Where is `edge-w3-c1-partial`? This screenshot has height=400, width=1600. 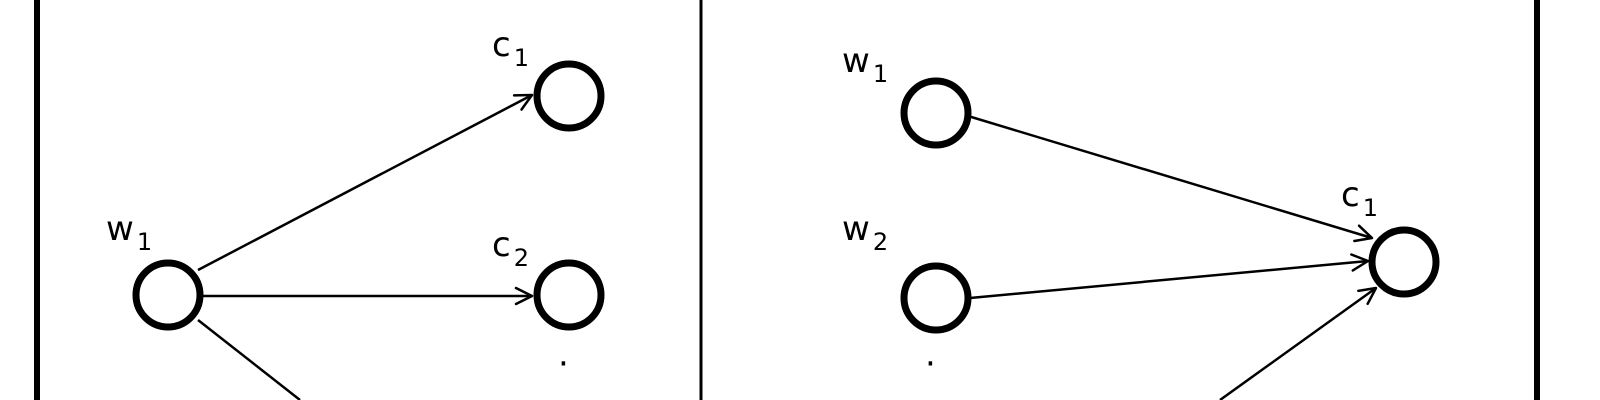 edge-w3-c1-partial is located at coordinates (1298, 343).